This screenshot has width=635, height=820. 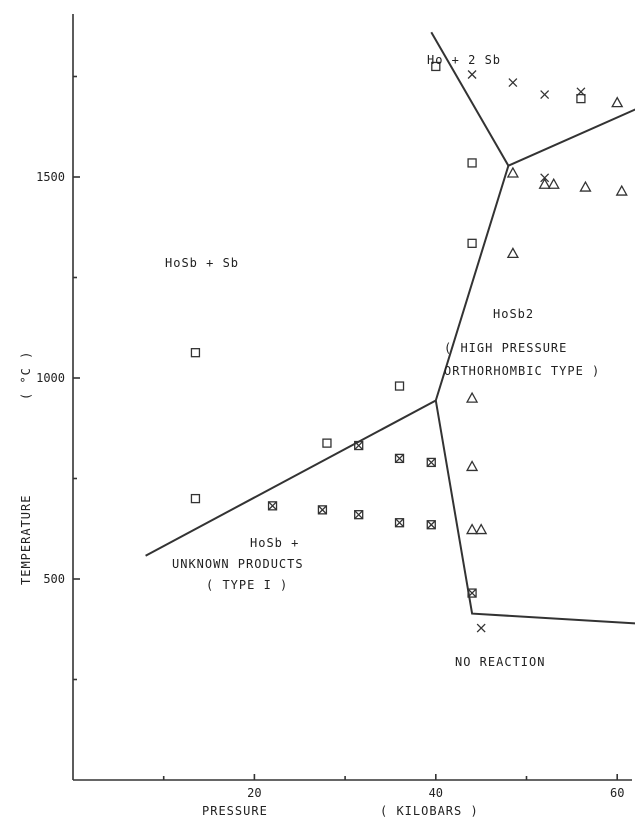 I want to click on y-axis-unit: ( °C ), so click(x=26, y=375).